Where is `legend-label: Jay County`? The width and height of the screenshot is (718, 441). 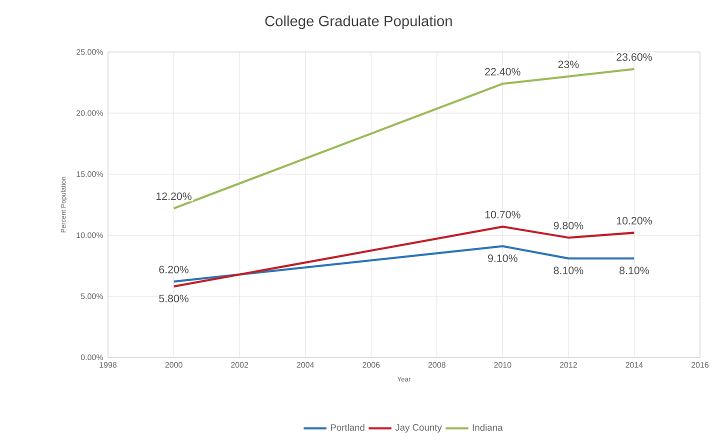 legend-label: Jay County is located at coordinates (418, 428).